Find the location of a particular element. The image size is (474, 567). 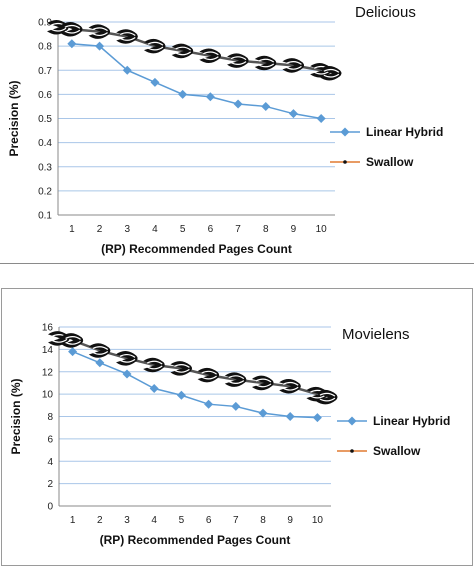

y-tick-label: 0.7 is located at coordinates (45, 71).